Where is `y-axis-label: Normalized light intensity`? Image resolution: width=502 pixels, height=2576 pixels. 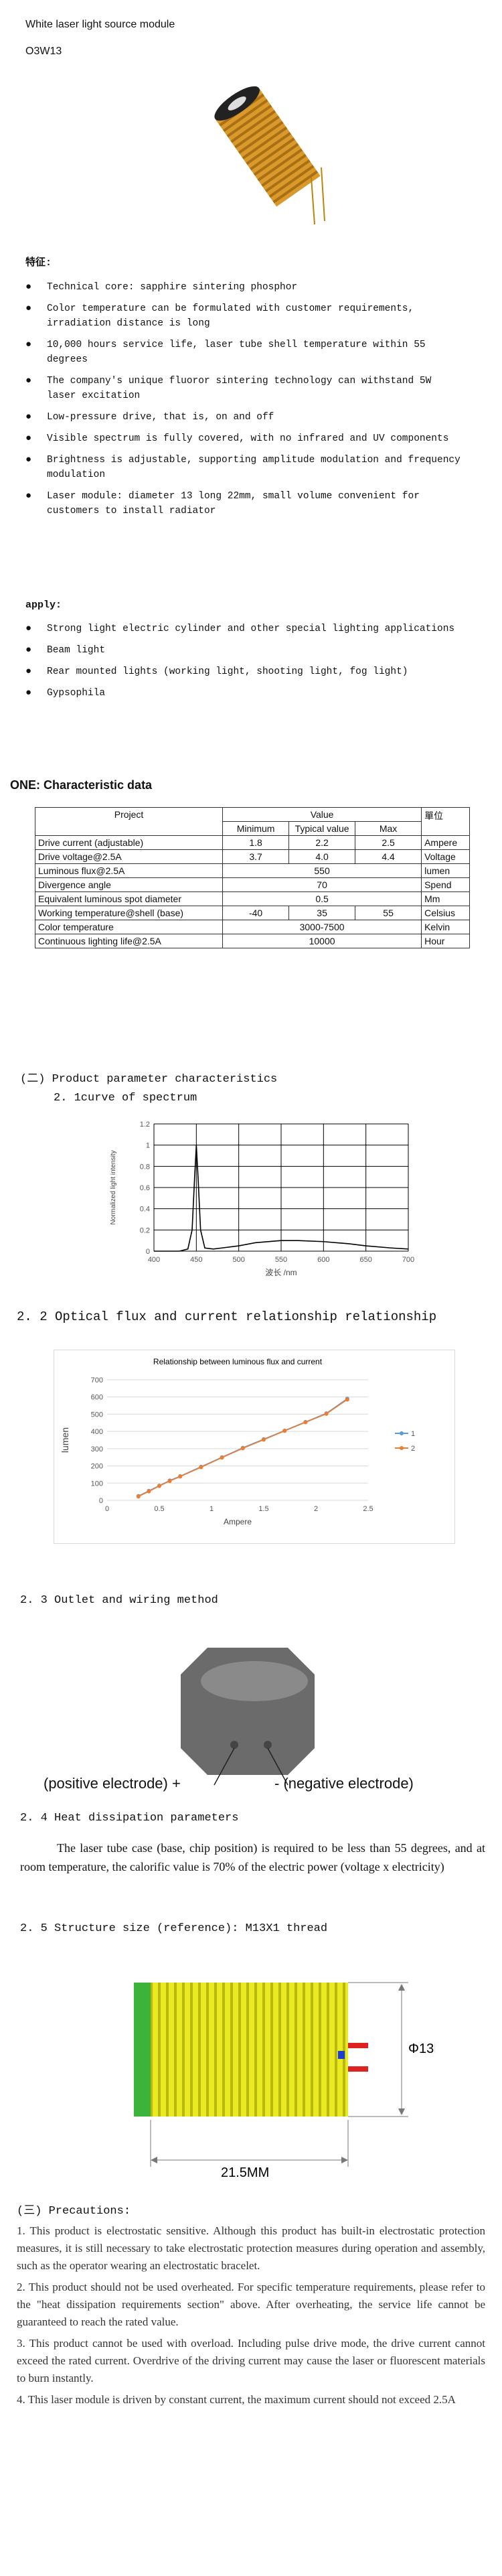
y-axis-label: Normalized light intensity is located at coordinates (113, 1187).